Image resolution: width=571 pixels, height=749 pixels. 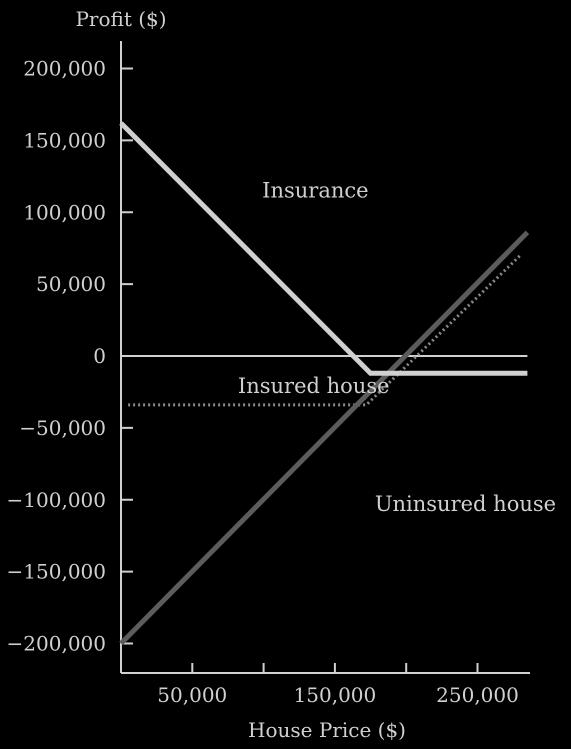 What do you see at coordinates (62, 428) in the screenshot?
I see `y-tick-label: −50,000` at bounding box center [62, 428].